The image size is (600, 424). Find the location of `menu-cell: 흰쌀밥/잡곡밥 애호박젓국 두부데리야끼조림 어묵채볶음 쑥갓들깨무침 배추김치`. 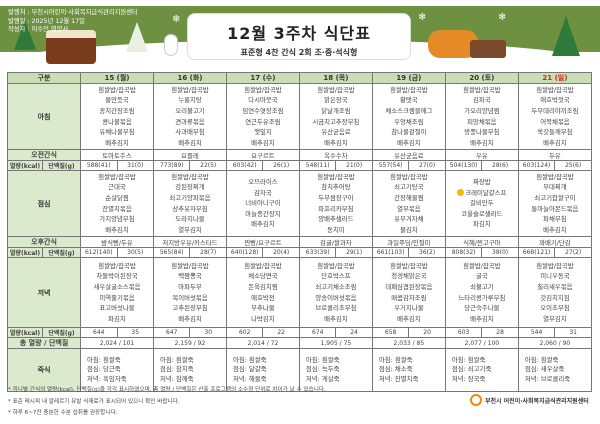

menu-cell: 흰쌀밥/잡곡밥 애호박젓국 두부데리야끼조림 어묵채볶음 쑥갓들깨무침 배추김치 is located at coordinates (555, 116).